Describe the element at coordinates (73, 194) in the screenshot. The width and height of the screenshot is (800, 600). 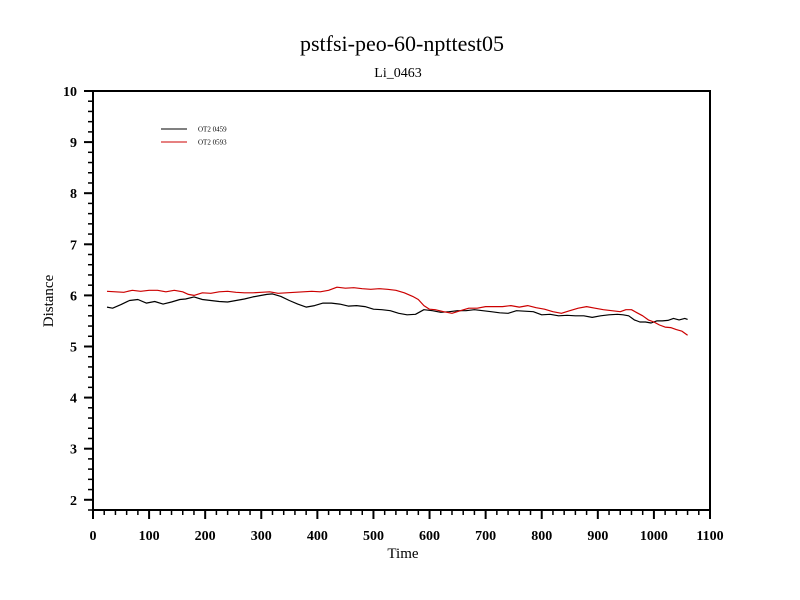
I see `y-tick-label: 8` at that location.